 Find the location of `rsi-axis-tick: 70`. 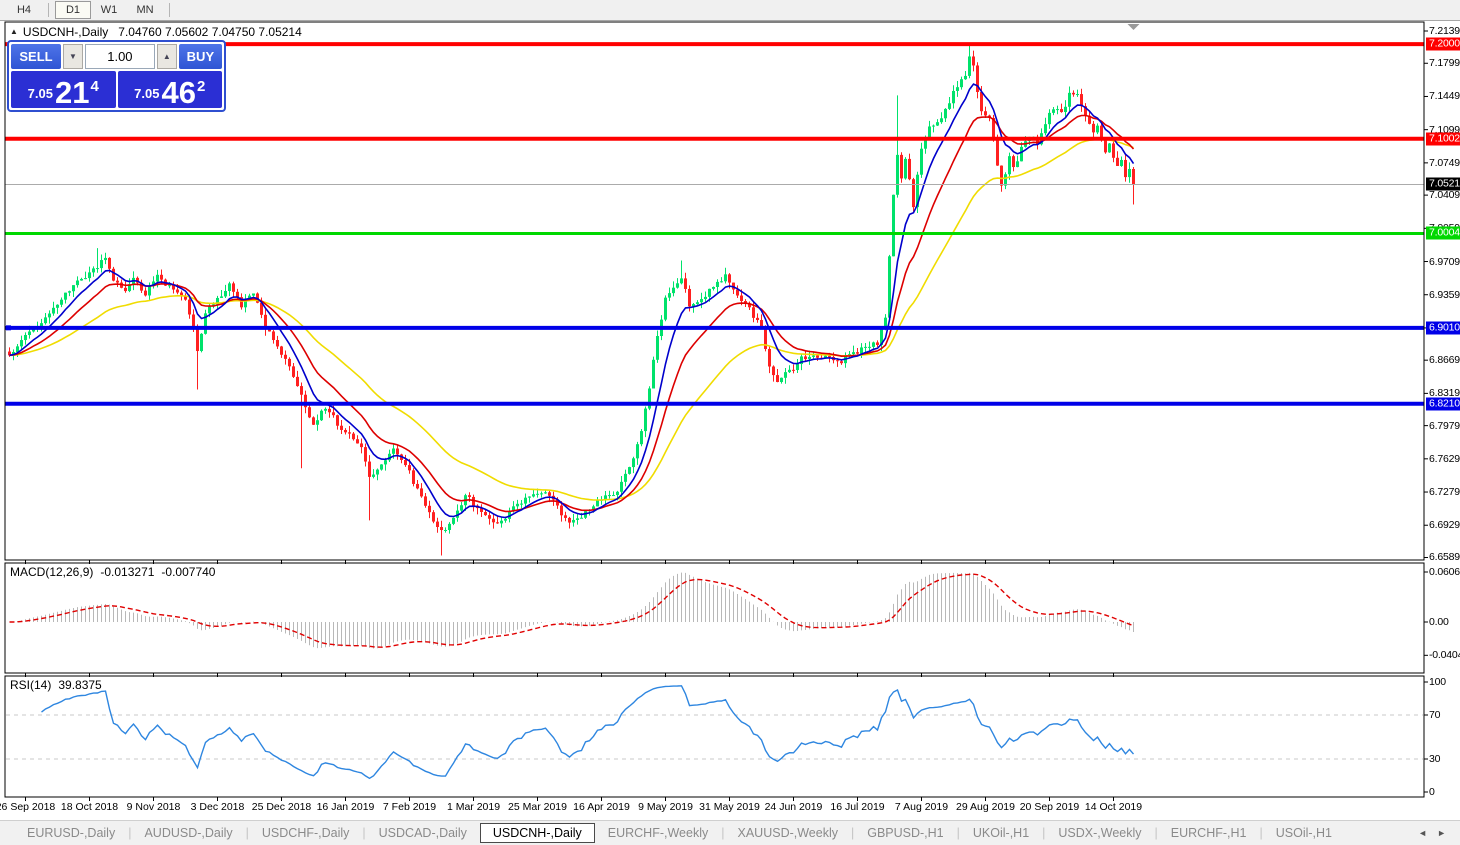

rsi-axis-tick: 70 is located at coordinates (1435, 715).